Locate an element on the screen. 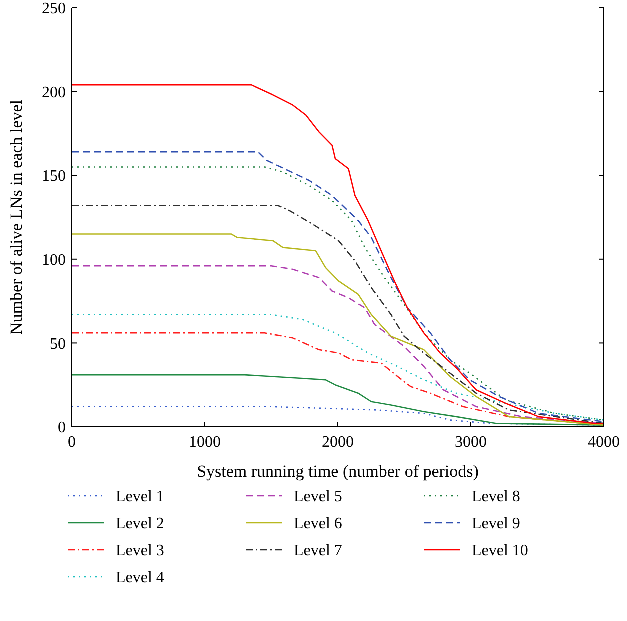 The width and height of the screenshot is (627, 621). legend-label: Level 5 is located at coordinates (318, 497).